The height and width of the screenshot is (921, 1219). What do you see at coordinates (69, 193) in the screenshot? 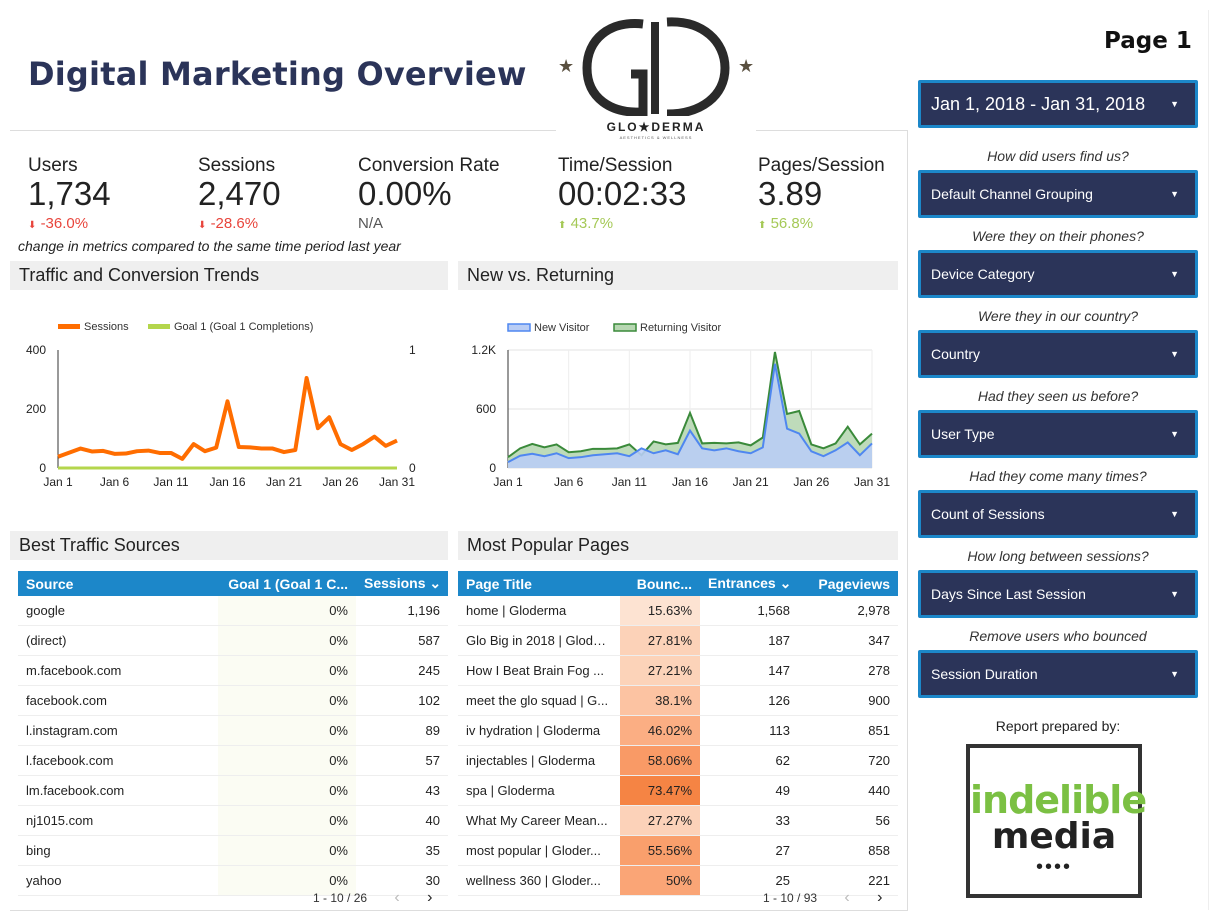
I see `scorecard-value: 1,734` at bounding box center [69, 193].